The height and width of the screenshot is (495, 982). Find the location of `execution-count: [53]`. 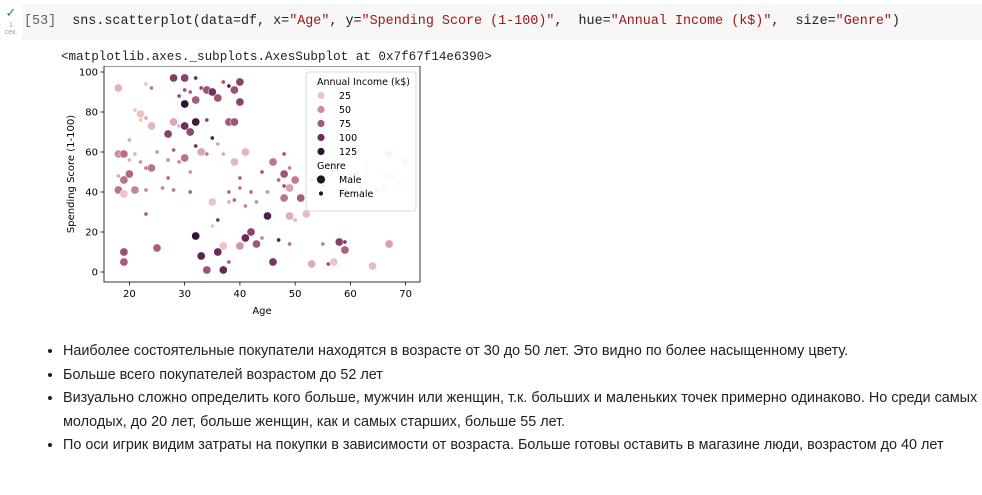

execution-count: [53] is located at coordinates (40, 21).